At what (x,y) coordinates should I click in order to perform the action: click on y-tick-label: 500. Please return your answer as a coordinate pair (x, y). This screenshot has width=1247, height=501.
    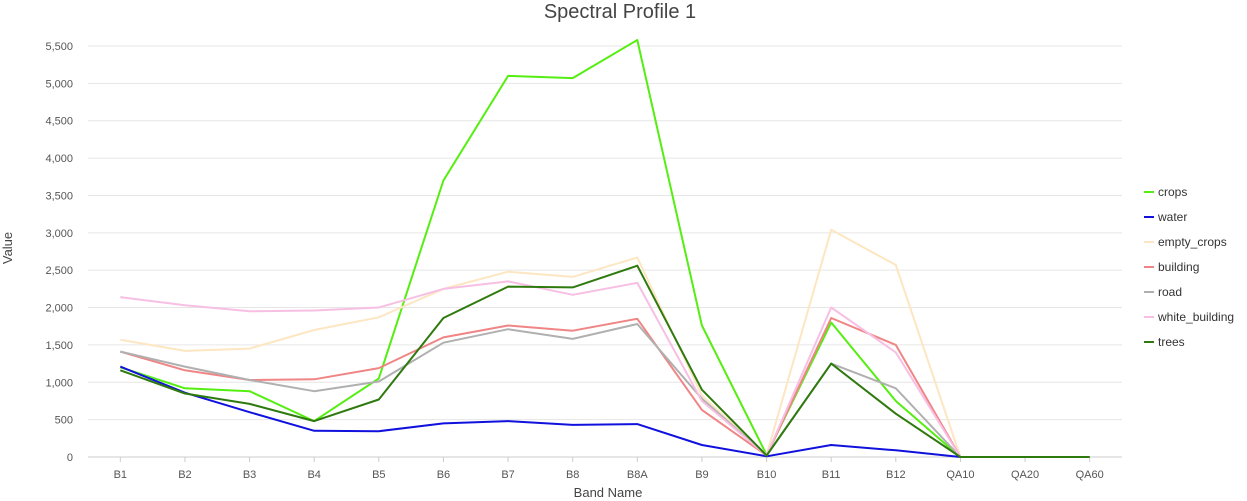
    Looking at the image, I should click on (64, 421).